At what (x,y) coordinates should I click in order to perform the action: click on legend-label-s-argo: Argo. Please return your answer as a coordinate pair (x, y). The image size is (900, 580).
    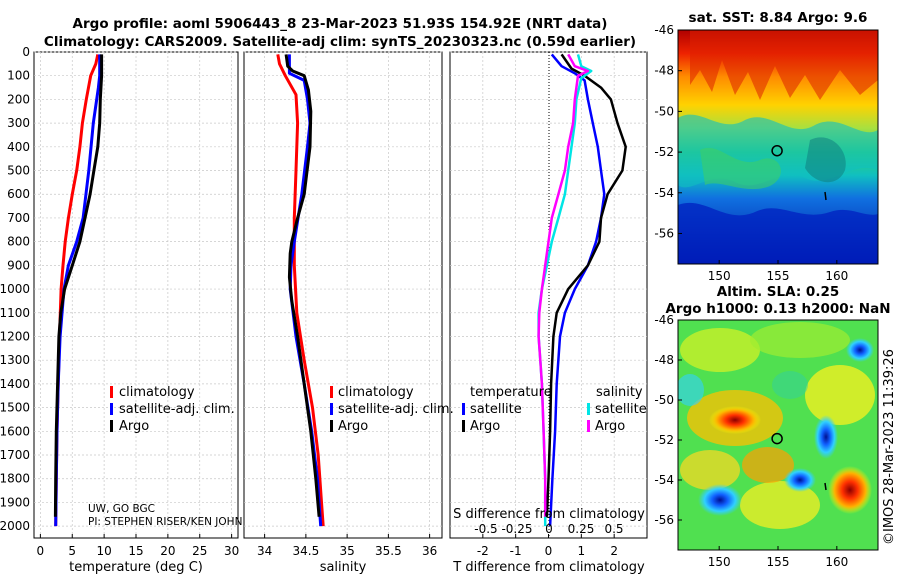
    Looking at the image, I should click on (610, 426).